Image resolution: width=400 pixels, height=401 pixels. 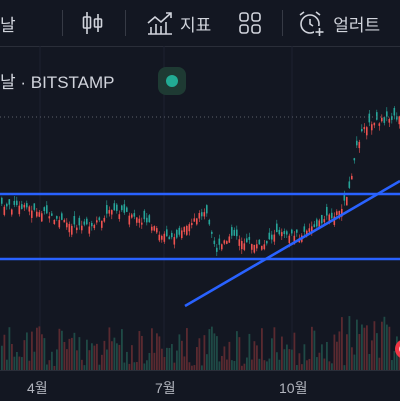 I want to click on symbol-title: 날 · BITSTAMP, so click(x=57, y=80).